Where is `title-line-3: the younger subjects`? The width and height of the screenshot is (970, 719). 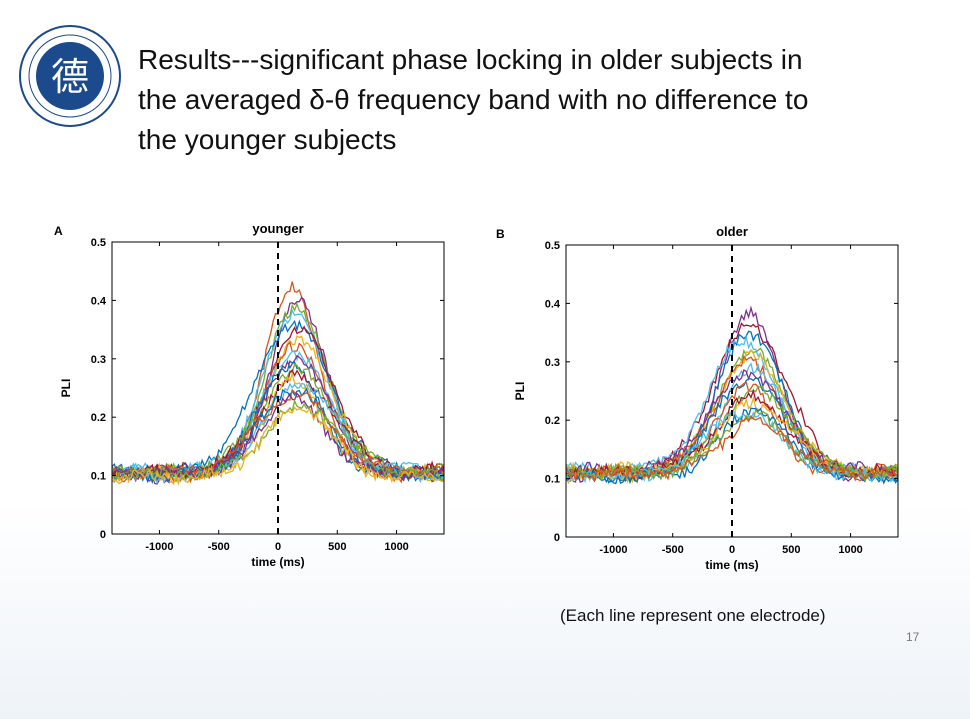 title-line-3: the younger subjects is located at coordinates (267, 139).